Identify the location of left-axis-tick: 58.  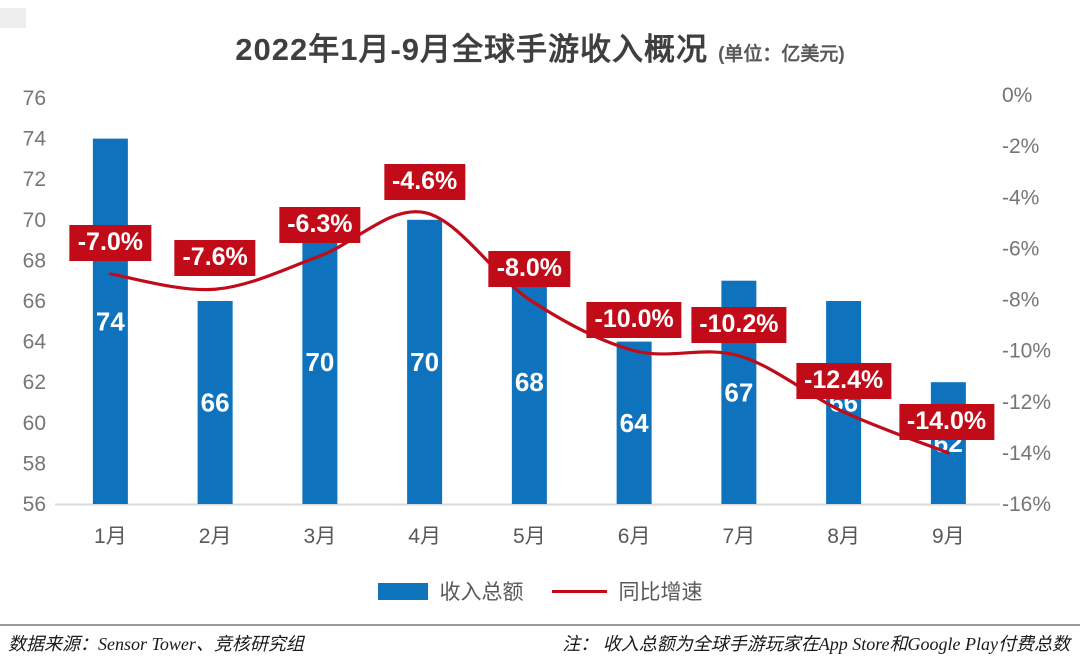
(34, 463).